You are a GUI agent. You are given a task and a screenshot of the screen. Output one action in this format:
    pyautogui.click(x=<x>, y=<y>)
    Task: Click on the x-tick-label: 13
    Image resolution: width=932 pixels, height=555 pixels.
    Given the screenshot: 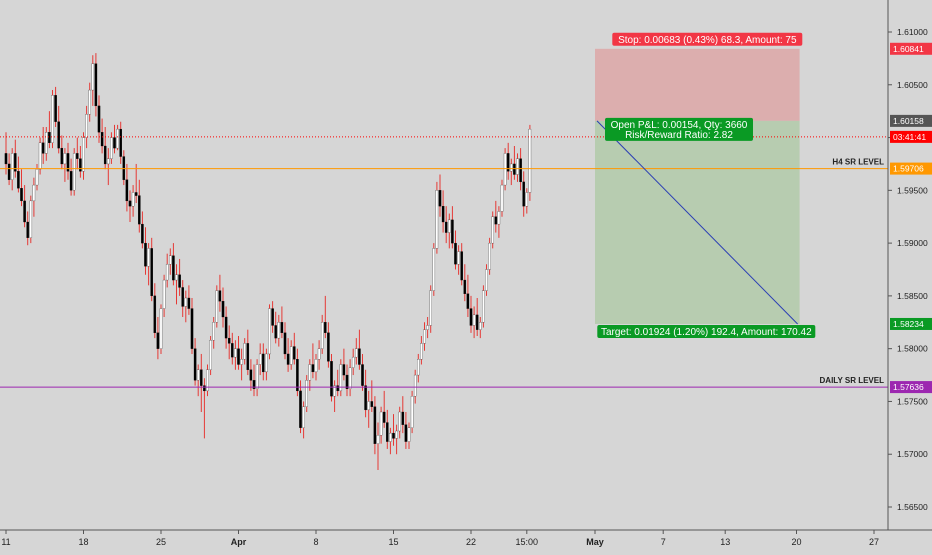 What is the action you would take?
    pyautogui.click(x=725, y=542)
    